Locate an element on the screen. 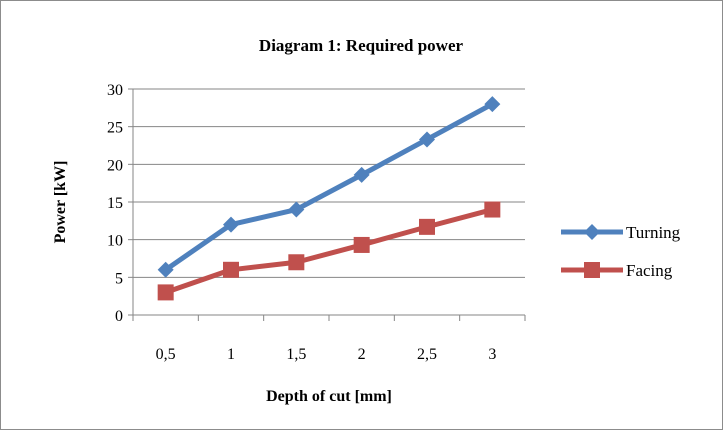 This screenshot has height=434, width=723. x-tick-label: 1,5 is located at coordinates (296, 354).